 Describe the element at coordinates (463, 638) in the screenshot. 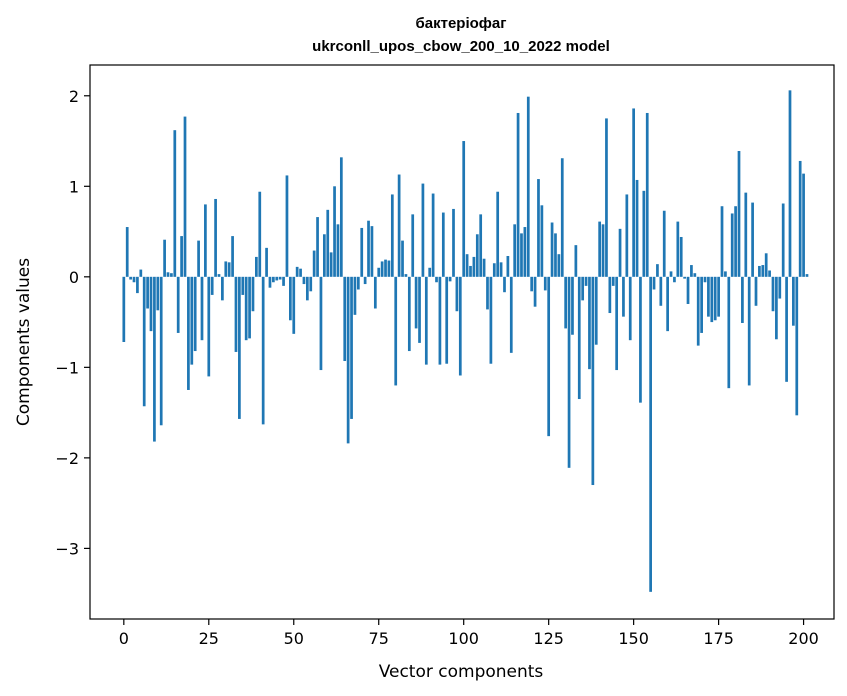

I see `x-tick-label: 100` at that location.